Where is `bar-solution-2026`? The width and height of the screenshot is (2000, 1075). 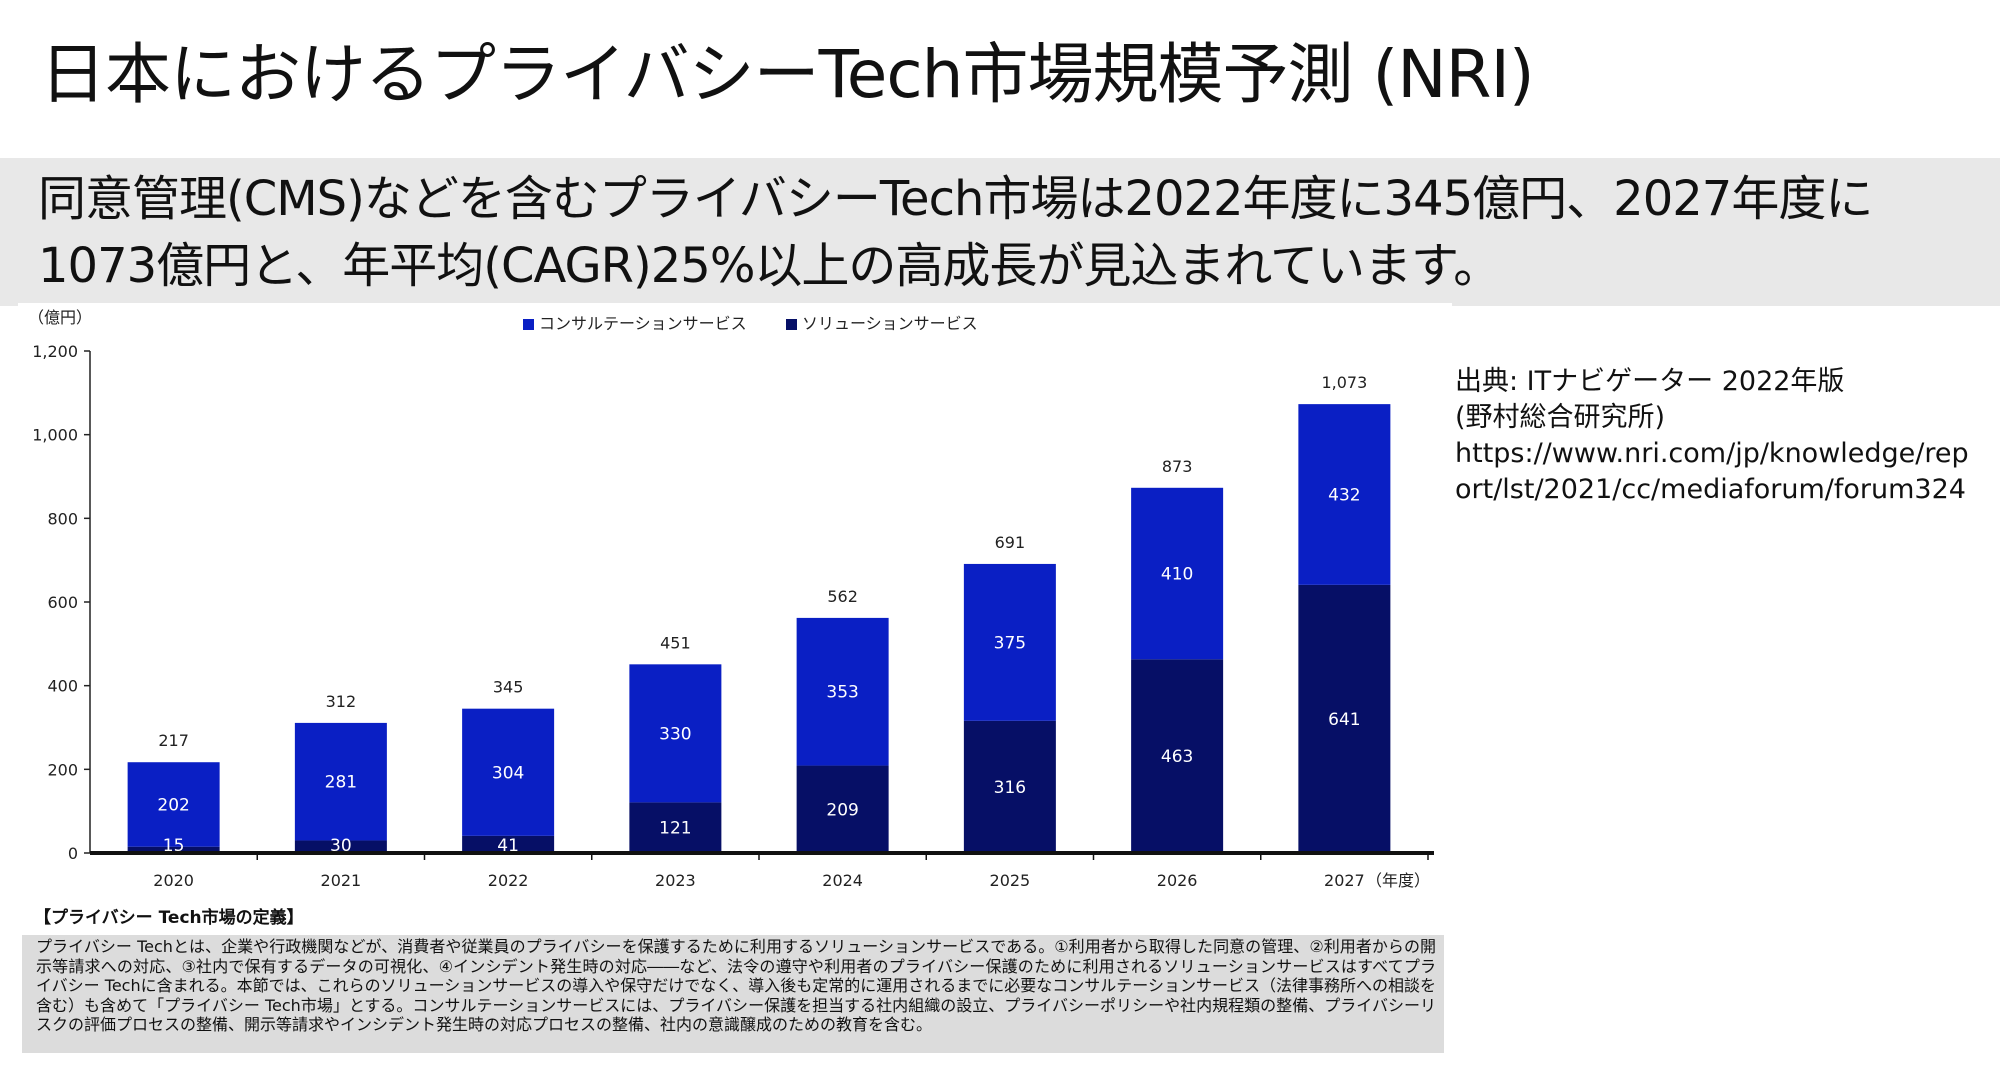
bar-solution-2026 is located at coordinates (1177, 756).